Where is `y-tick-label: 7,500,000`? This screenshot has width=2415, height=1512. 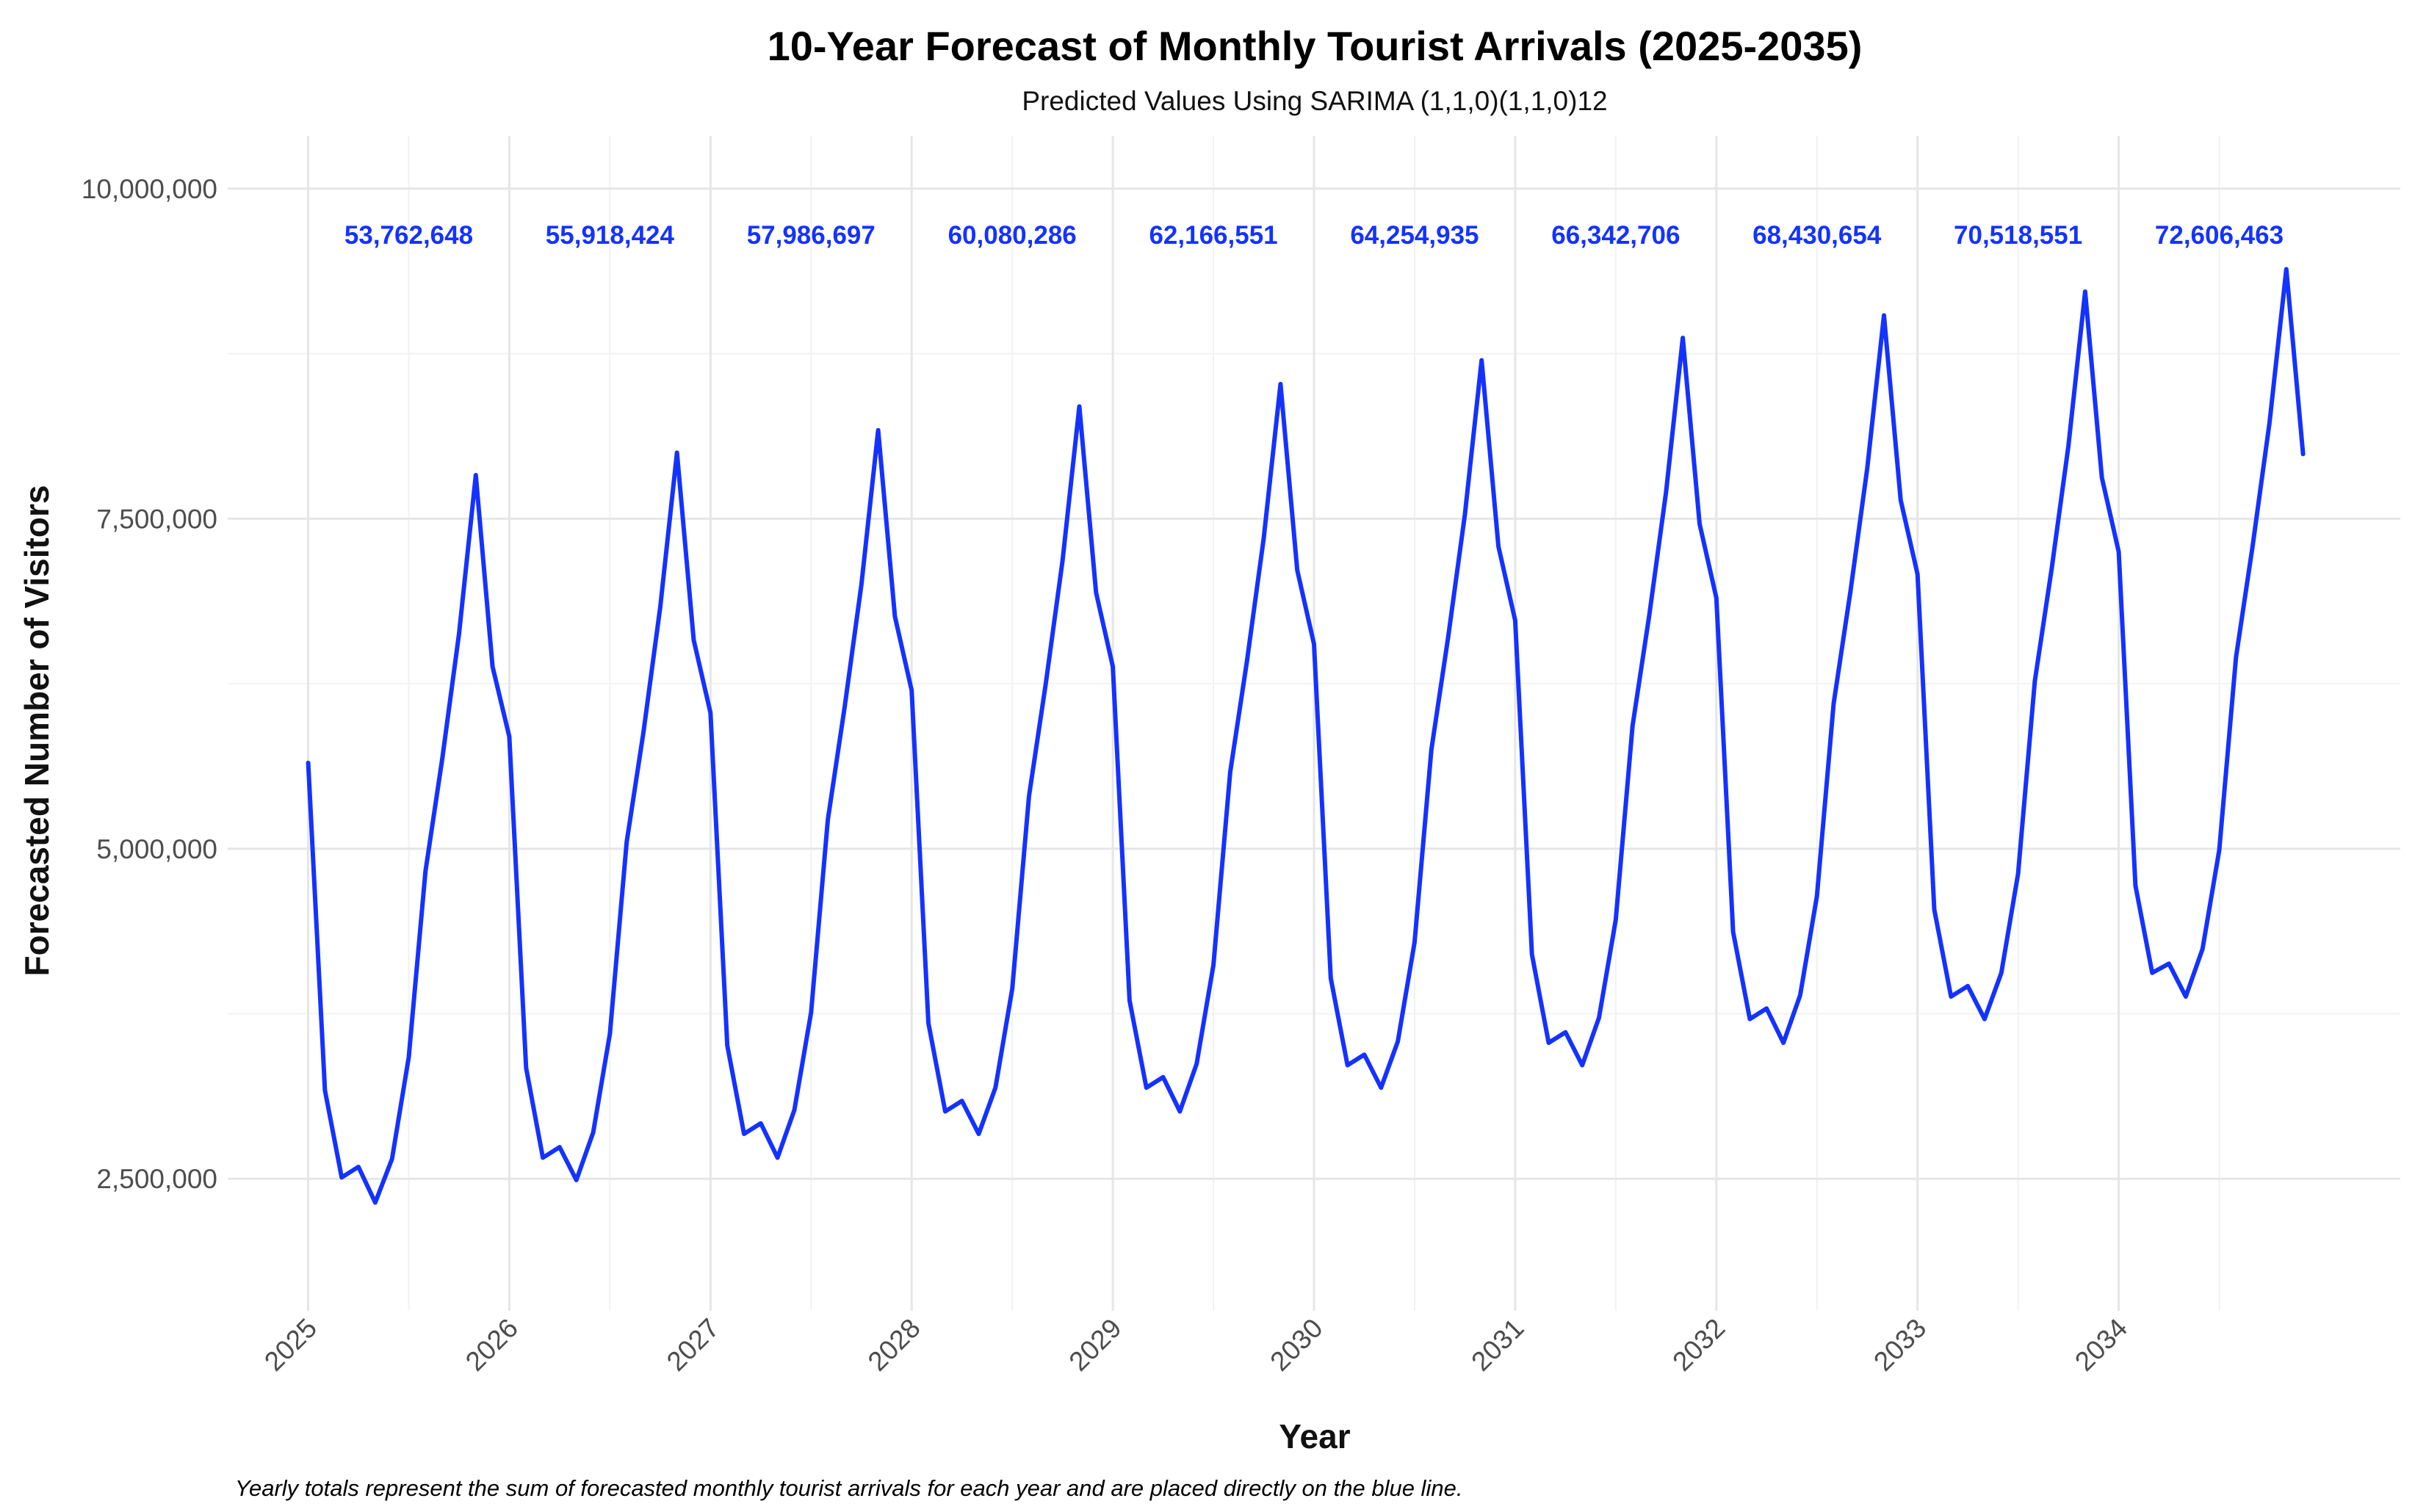
y-tick-label: 7,500,000 is located at coordinates (156, 519).